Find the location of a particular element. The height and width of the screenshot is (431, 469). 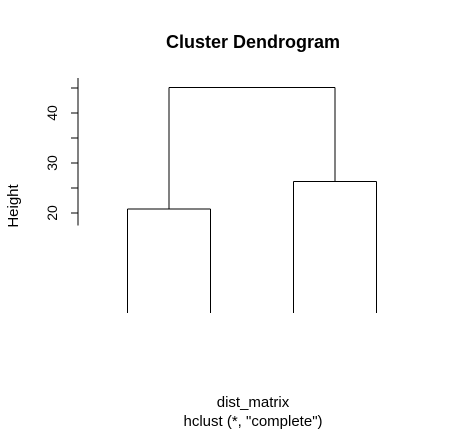

chart-title: Cluster Dendrogram is located at coordinates (253, 42).